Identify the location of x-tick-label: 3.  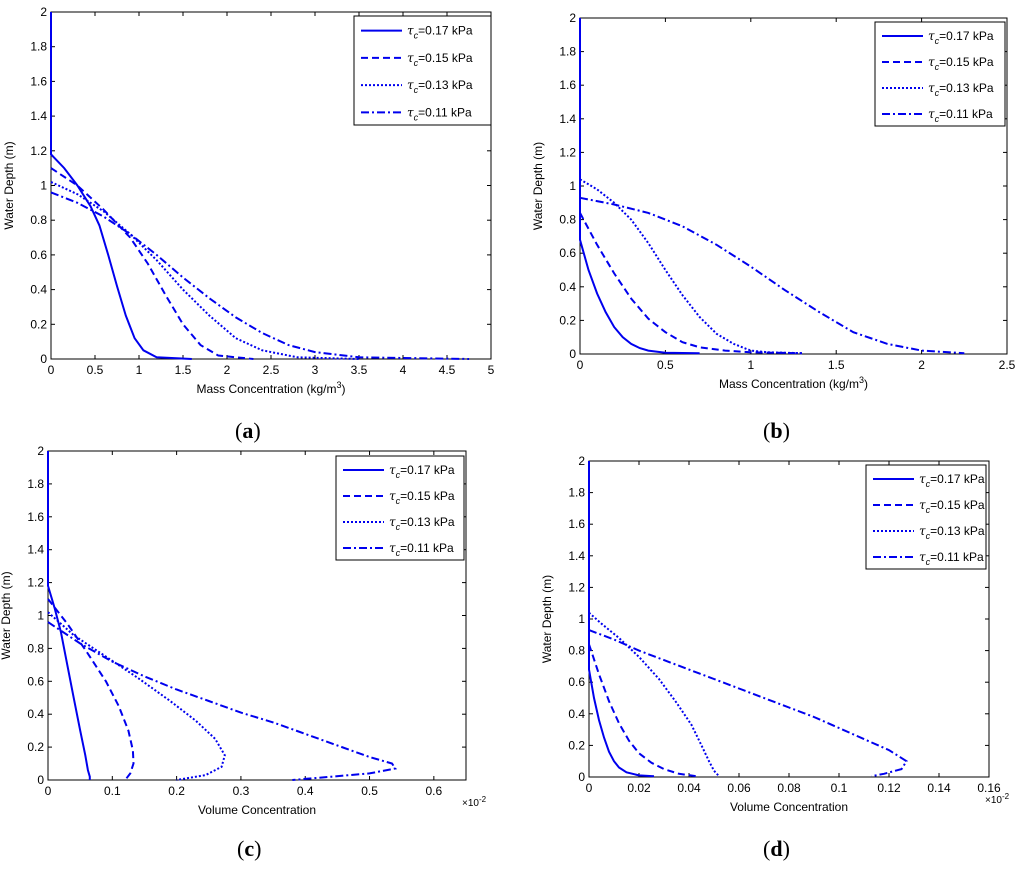
(315, 370).